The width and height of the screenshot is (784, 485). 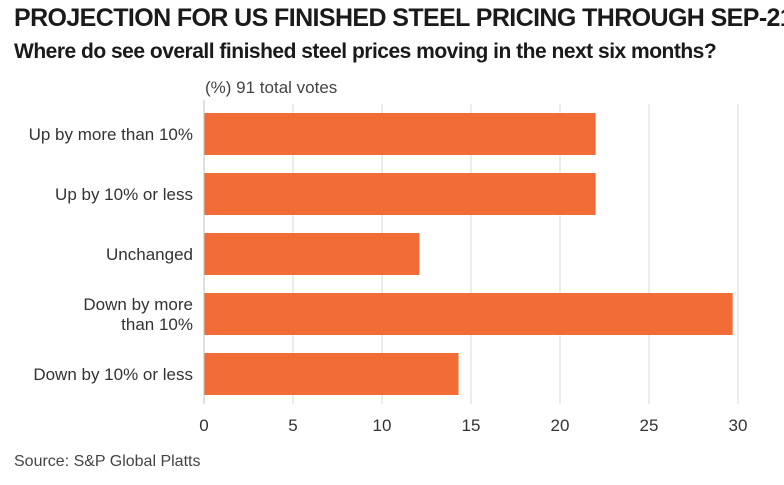 What do you see at coordinates (111, 134) in the screenshot?
I see `category-label: Up by more than 10%` at bounding box center [111, 134].